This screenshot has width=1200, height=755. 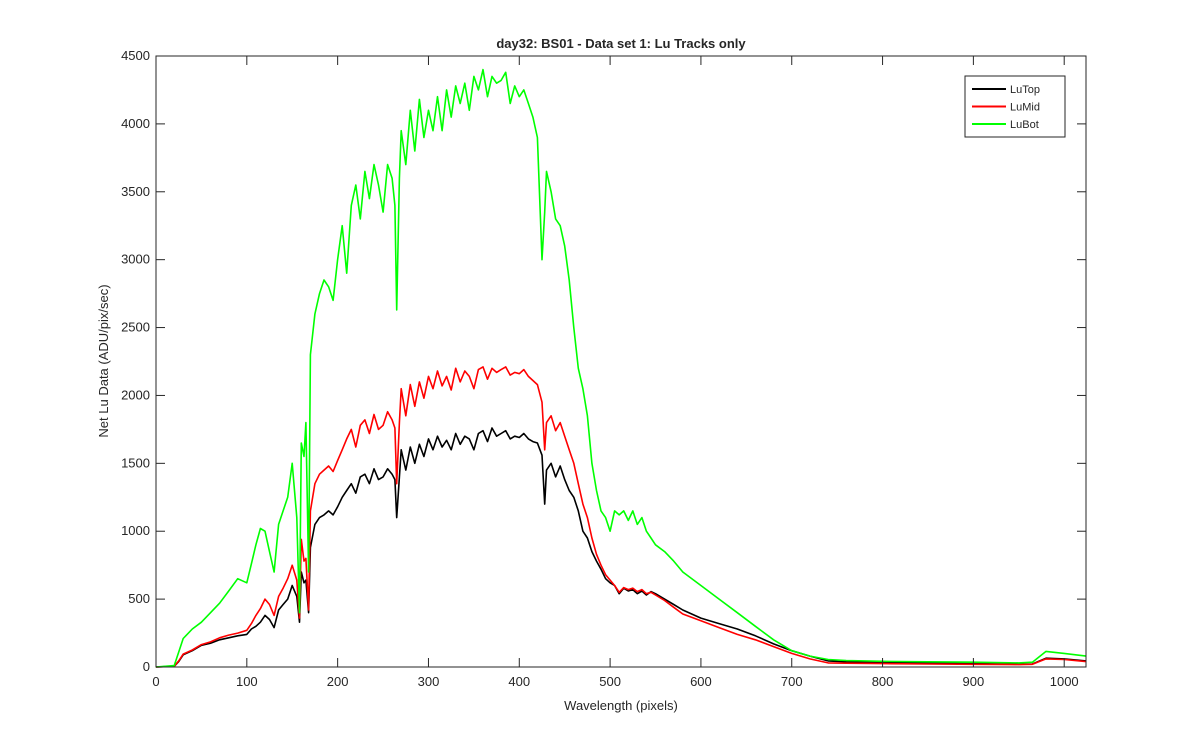 I want to click on x-tick-label: 1000, so click(x=1064, y=681).